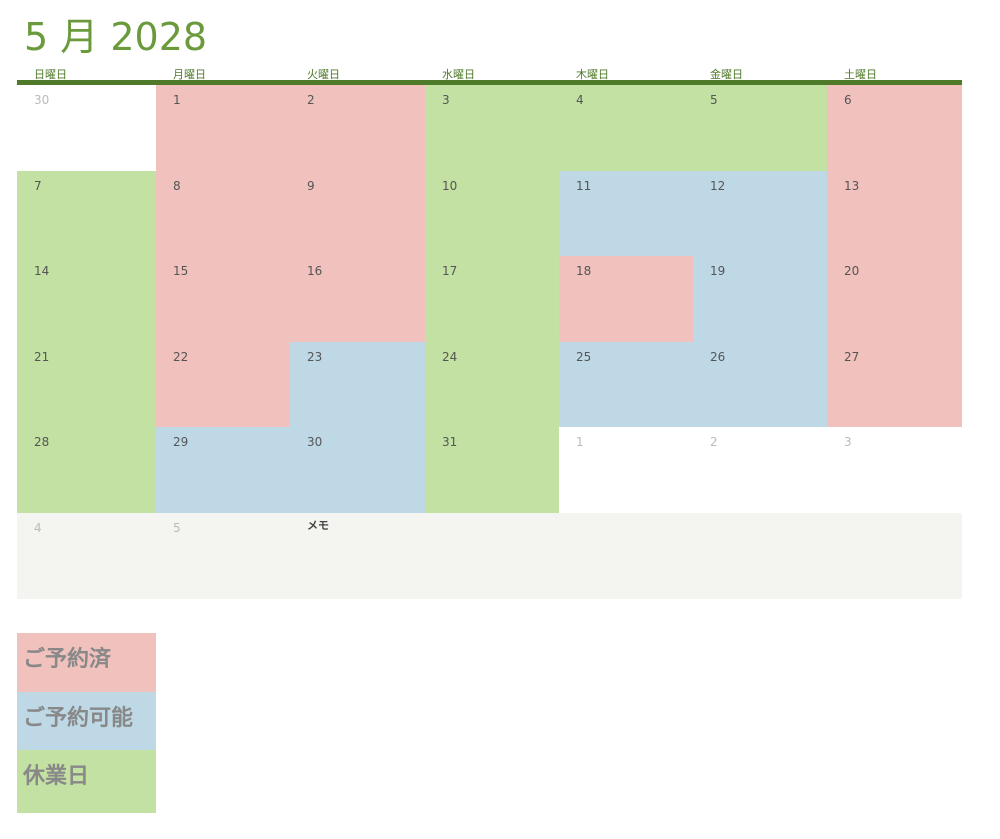 The width and height of the screenshot is (1000, 839). I want to click on day-cell: 7, so click(86, 213).